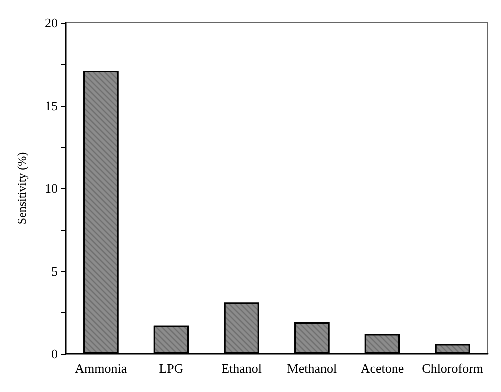 This screenshot has width=501, height=392. What do you see at coordinates (51, 188) in the screenshot?
I see `y-tick-label: 10` at bounding box center [51, 188].